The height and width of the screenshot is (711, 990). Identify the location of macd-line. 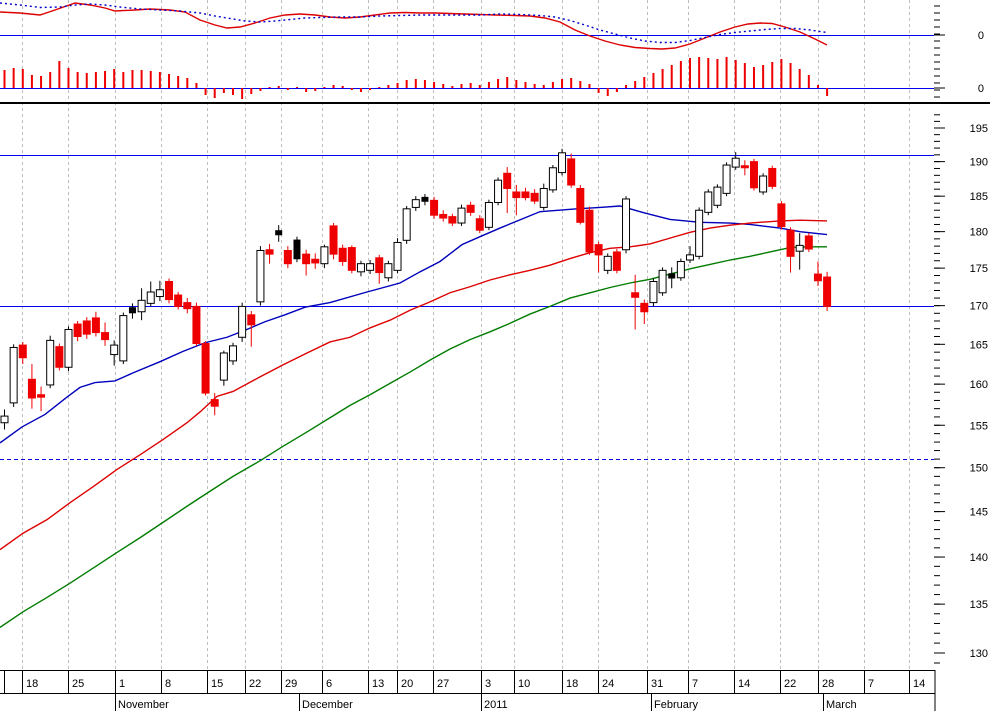
(414, 26).